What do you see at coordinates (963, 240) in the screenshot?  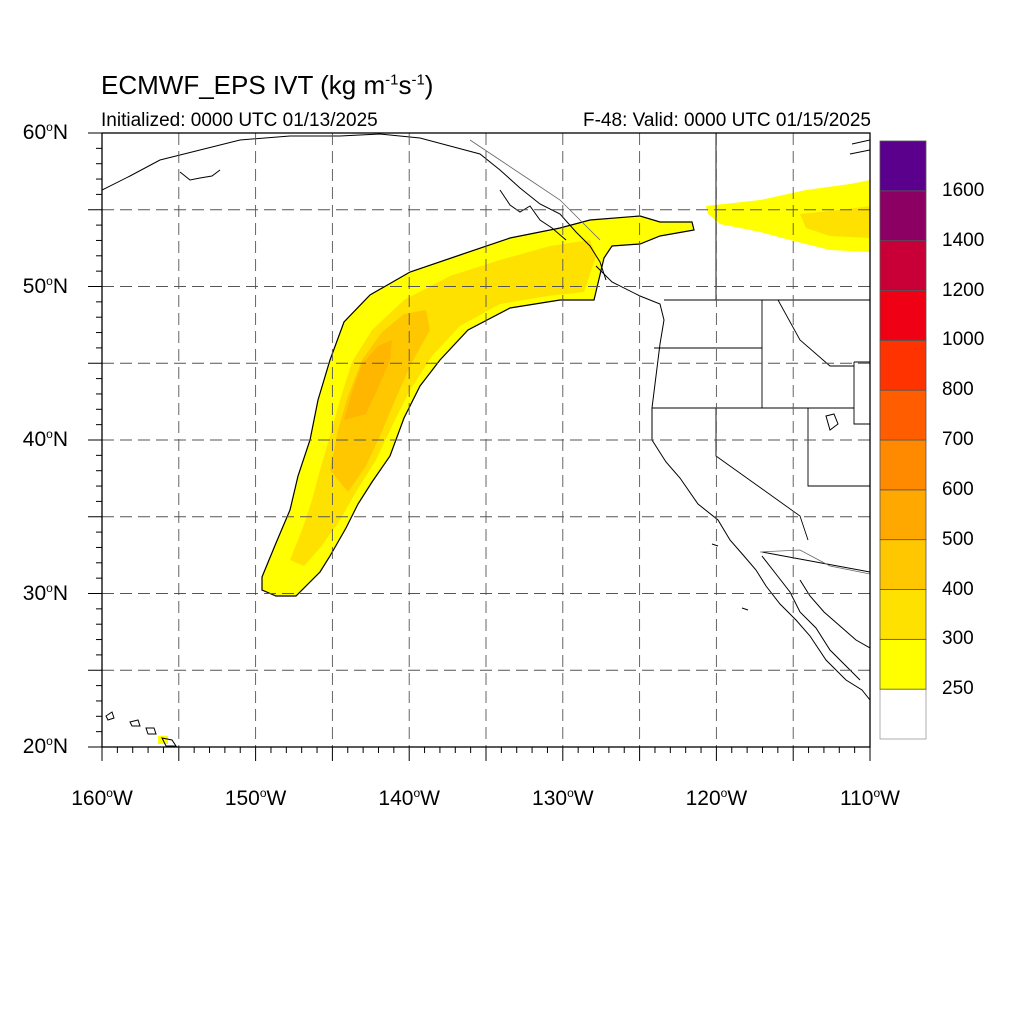 I see `colorbar-label: 1400` at bounding box center [963, 240].